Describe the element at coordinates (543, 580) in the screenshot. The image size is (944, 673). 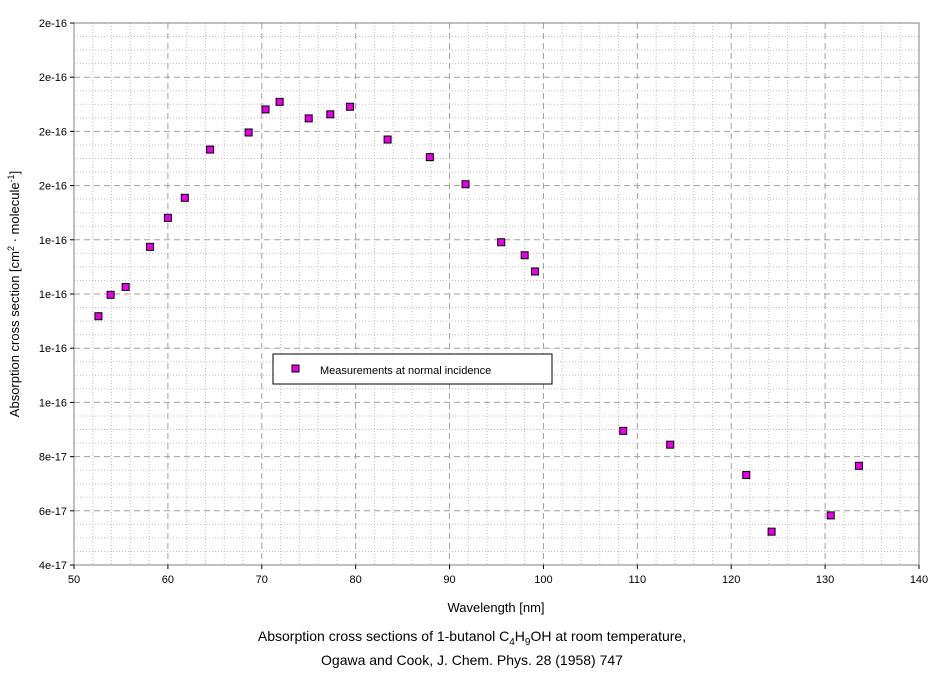
I see `x-tick-label: 100` at that location.